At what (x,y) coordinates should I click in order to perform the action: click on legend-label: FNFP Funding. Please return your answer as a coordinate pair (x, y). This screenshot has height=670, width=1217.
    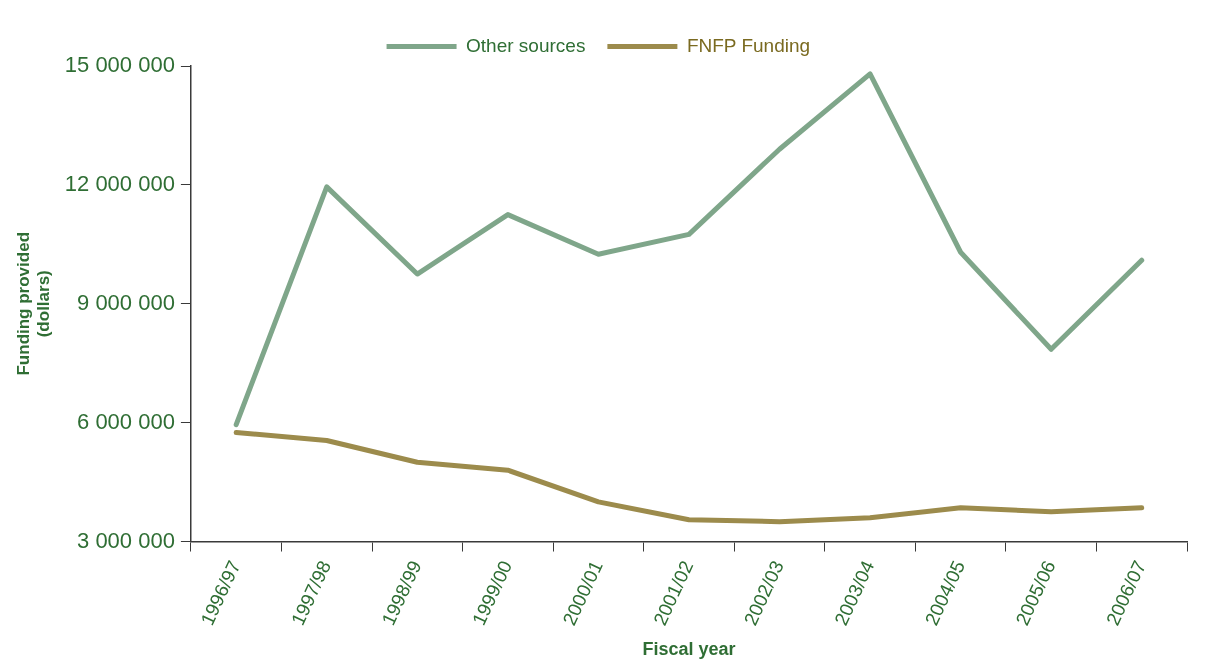
    Looking at the image, I should click on (748, 45).